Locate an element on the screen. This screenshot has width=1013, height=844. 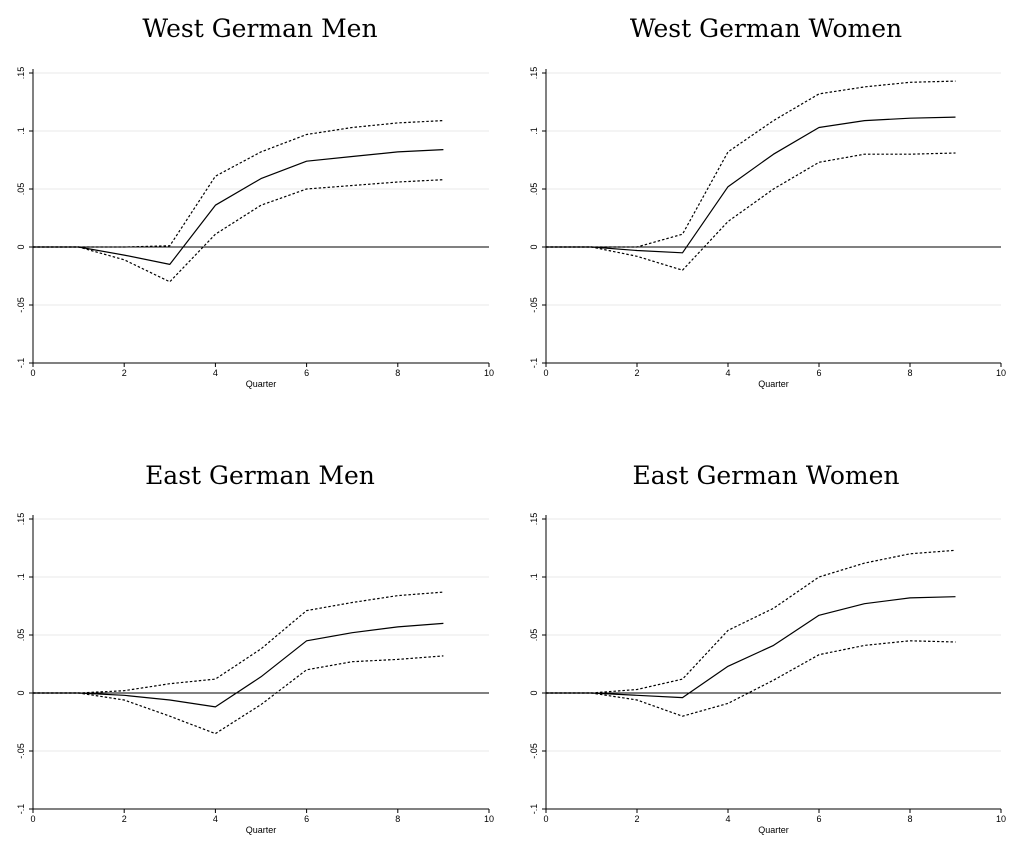
chart-title-west-german-women: West German Women is located at coordinates (766, 28).